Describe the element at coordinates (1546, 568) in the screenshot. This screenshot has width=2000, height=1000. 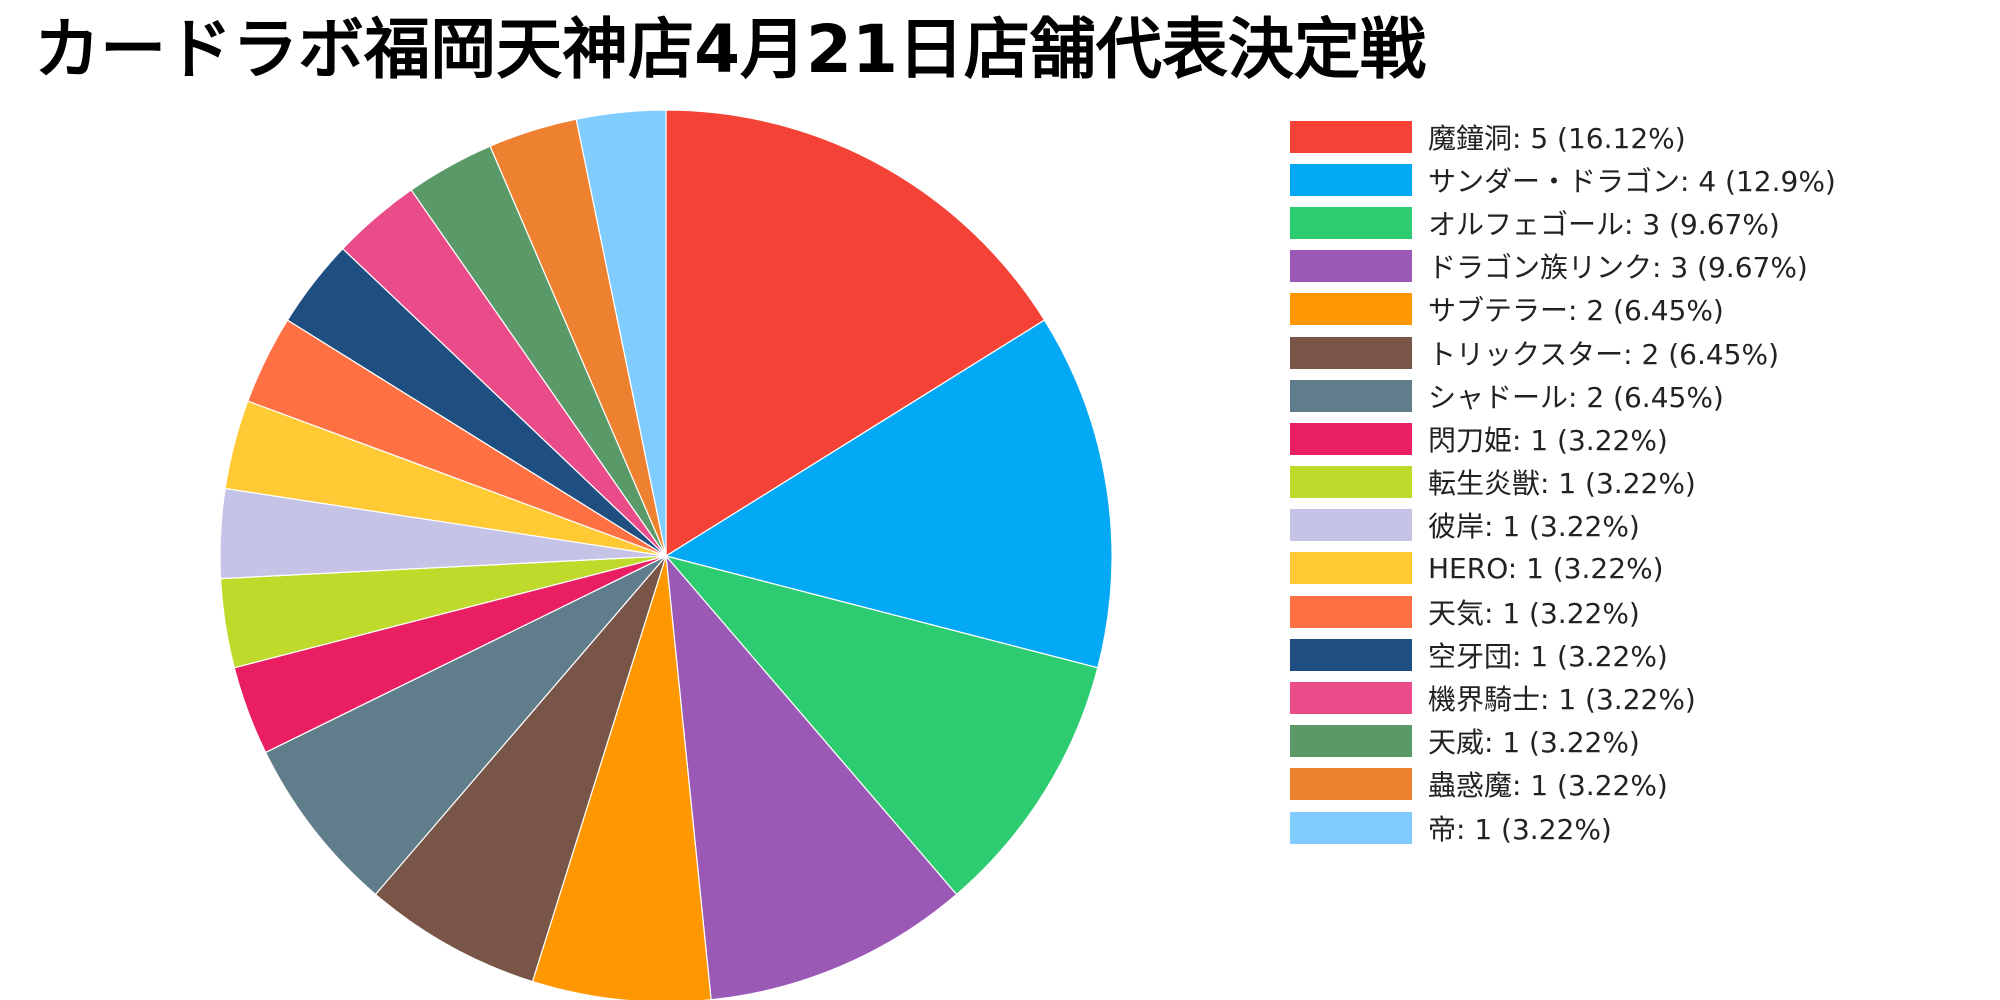
I see `legend-label-10: HERO: 1 (3.22%)` at that location.